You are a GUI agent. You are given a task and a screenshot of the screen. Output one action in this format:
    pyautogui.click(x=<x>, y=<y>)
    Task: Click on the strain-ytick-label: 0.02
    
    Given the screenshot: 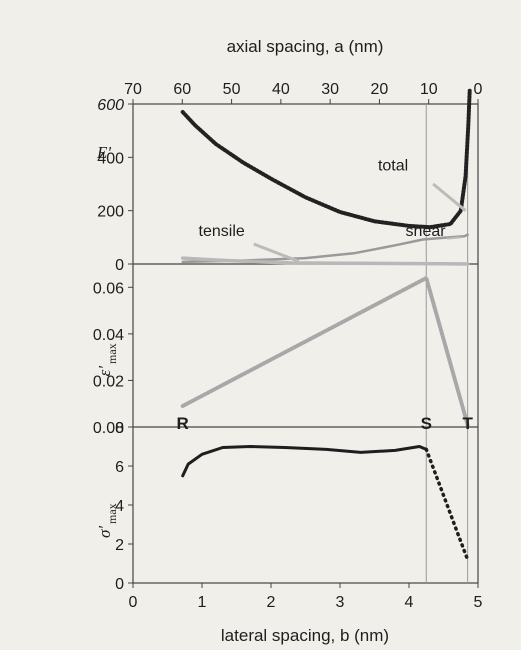 What is the action you would take?
    pyautogui.click(x=108, y=381)
    